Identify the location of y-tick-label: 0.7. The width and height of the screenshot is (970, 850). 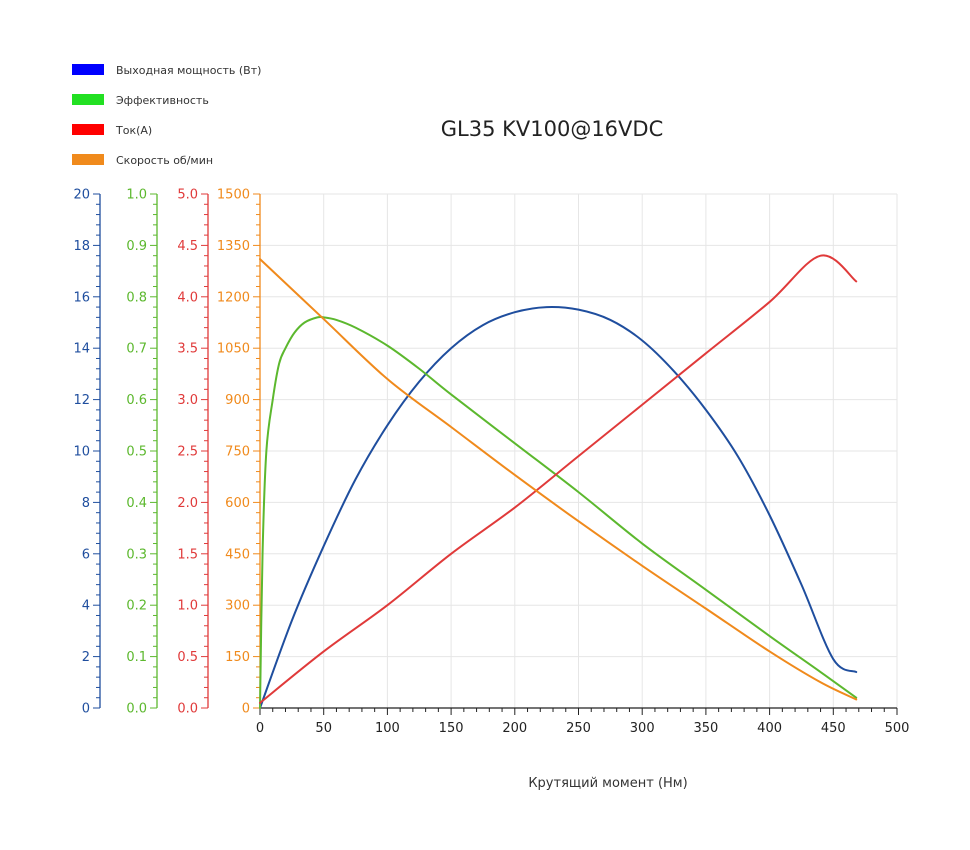
(136, 349).